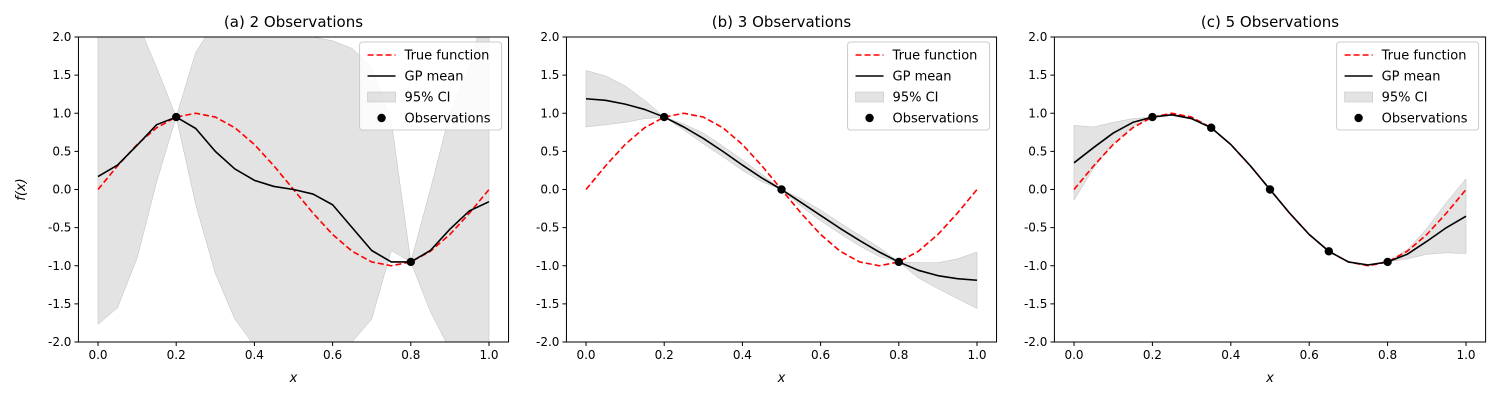 This screenshot has height=400, width=1500. What do you see at coordinates (293, 22) in the screenshot?
I see `chart-title: (a) 2 Observations` at bounding box center [293, 22].